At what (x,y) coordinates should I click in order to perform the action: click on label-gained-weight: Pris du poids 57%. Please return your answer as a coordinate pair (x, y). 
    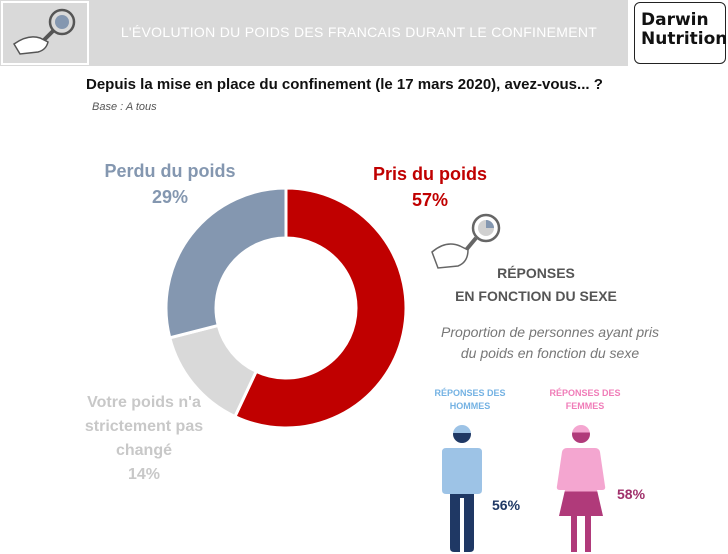
    Looking at the image, I should click on (430, 187).